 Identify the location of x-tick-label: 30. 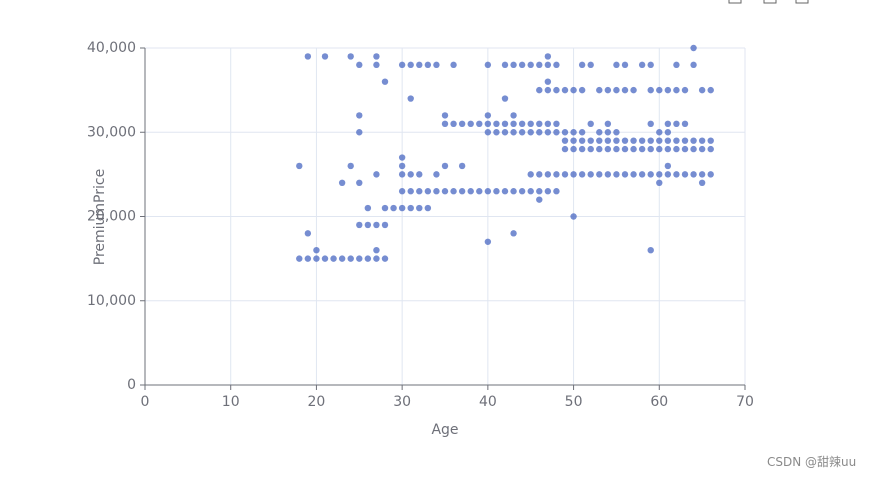
(402, 402).